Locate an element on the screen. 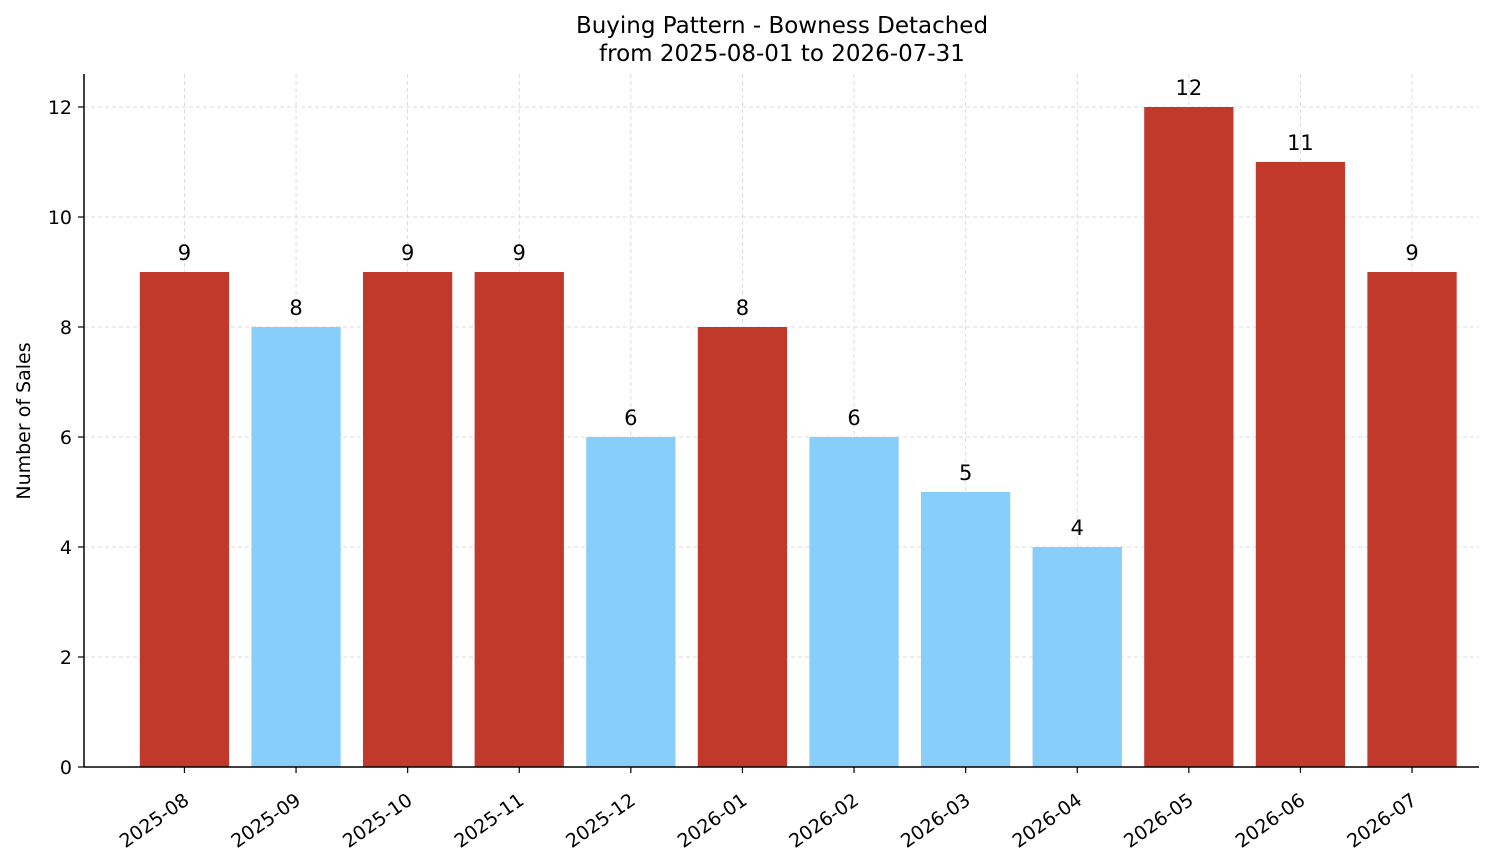 The width and height of the screenshot is (1494, 867). x-tick-label: 2026-02 is located at coordinates (824, 821).